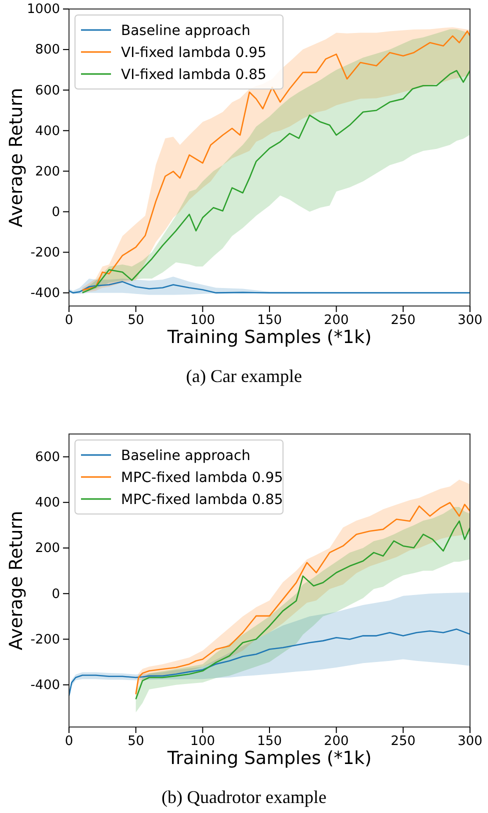 Image resolution: width=488 pixels, height=813 pixels. I want to click on legend-label: VI-fixed lambda 0.95, so click(193, 53).